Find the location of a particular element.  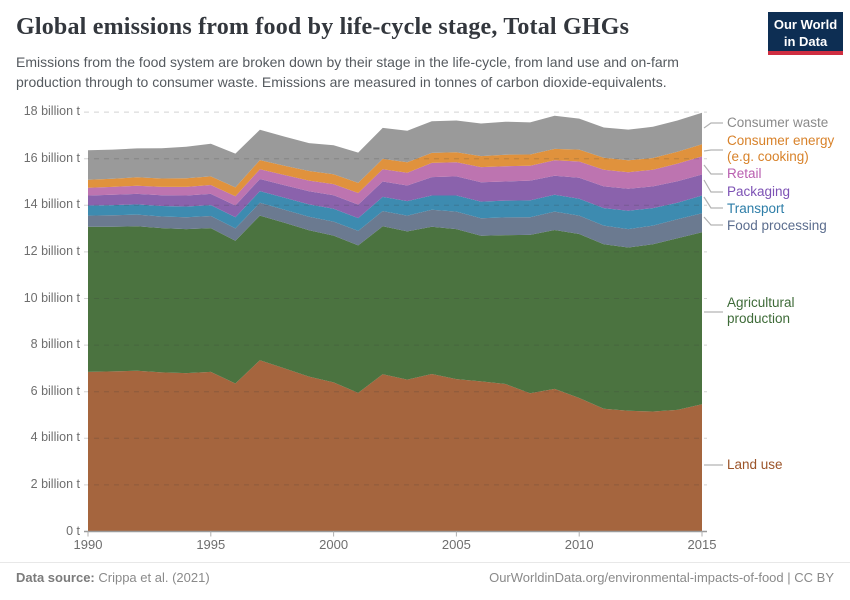

legend-item-agricultural-production: Agricultural production is located at coordinates (761, 310).